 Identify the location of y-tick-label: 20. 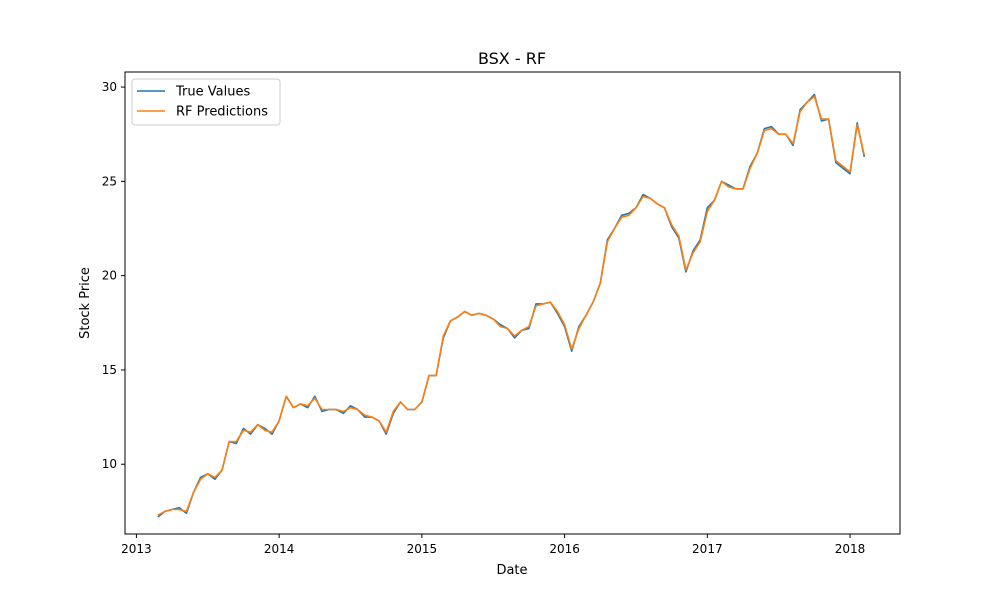
(109, 276).